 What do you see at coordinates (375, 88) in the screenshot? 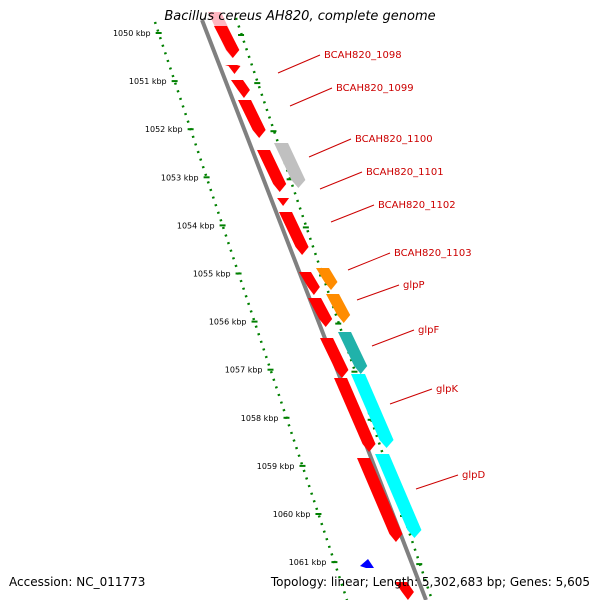
I see `gene-label: BCAH820_1099` at bounding box center [375, 88].